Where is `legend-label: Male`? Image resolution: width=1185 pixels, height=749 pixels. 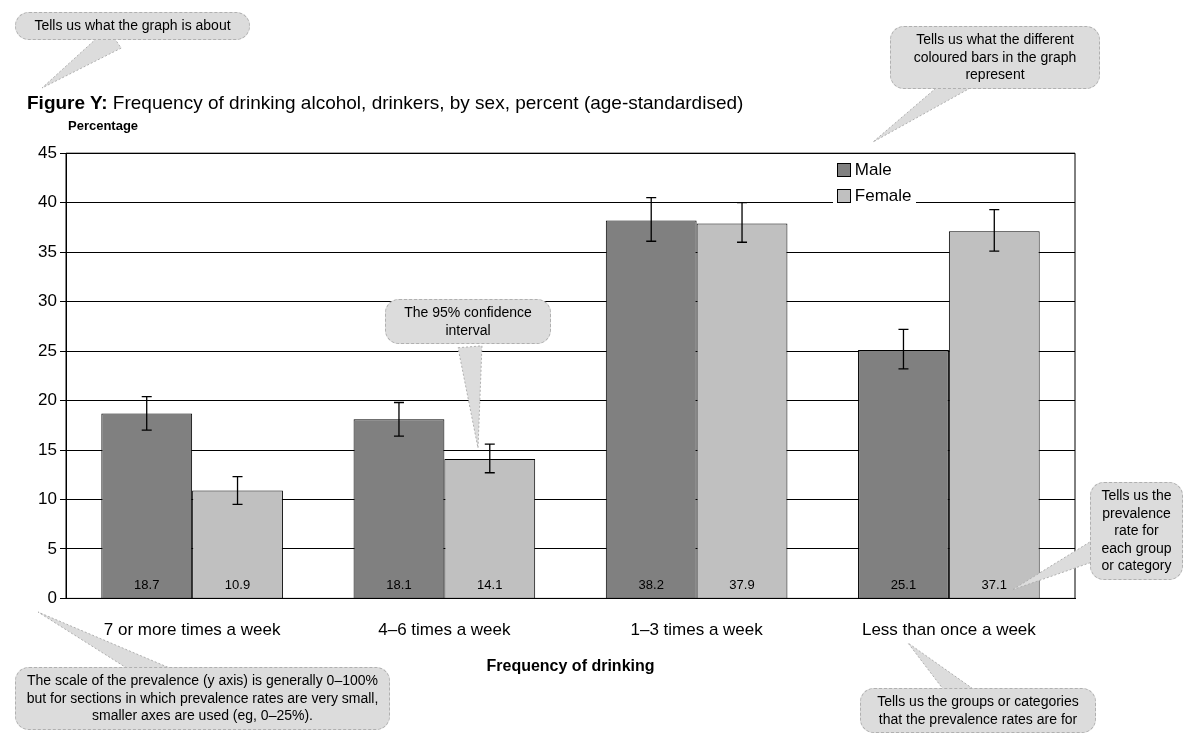 legend-label: Male is located at coordinates (873, 170).